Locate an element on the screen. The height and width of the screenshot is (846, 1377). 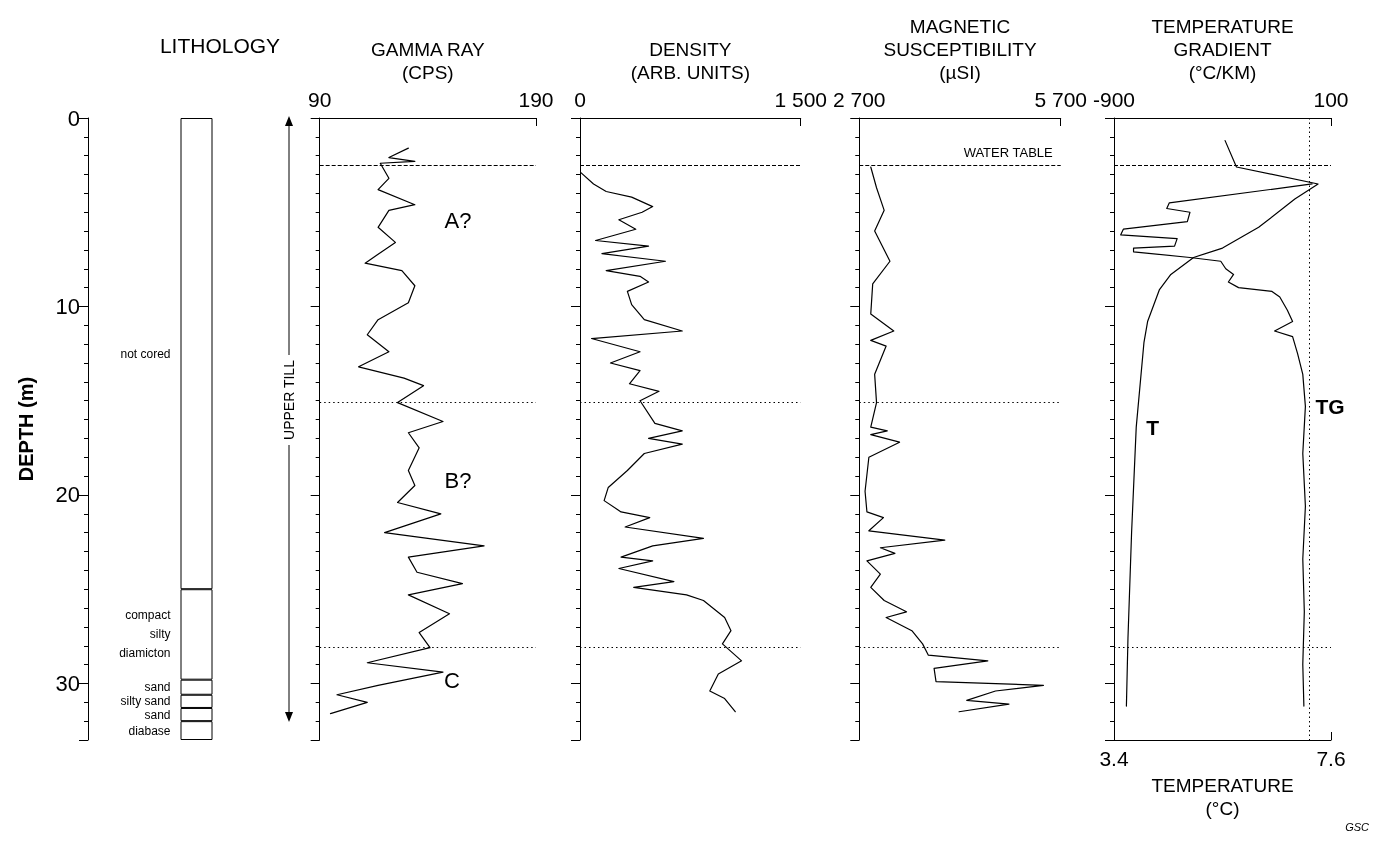
annotation: A? is located at coordinates (458, 220).